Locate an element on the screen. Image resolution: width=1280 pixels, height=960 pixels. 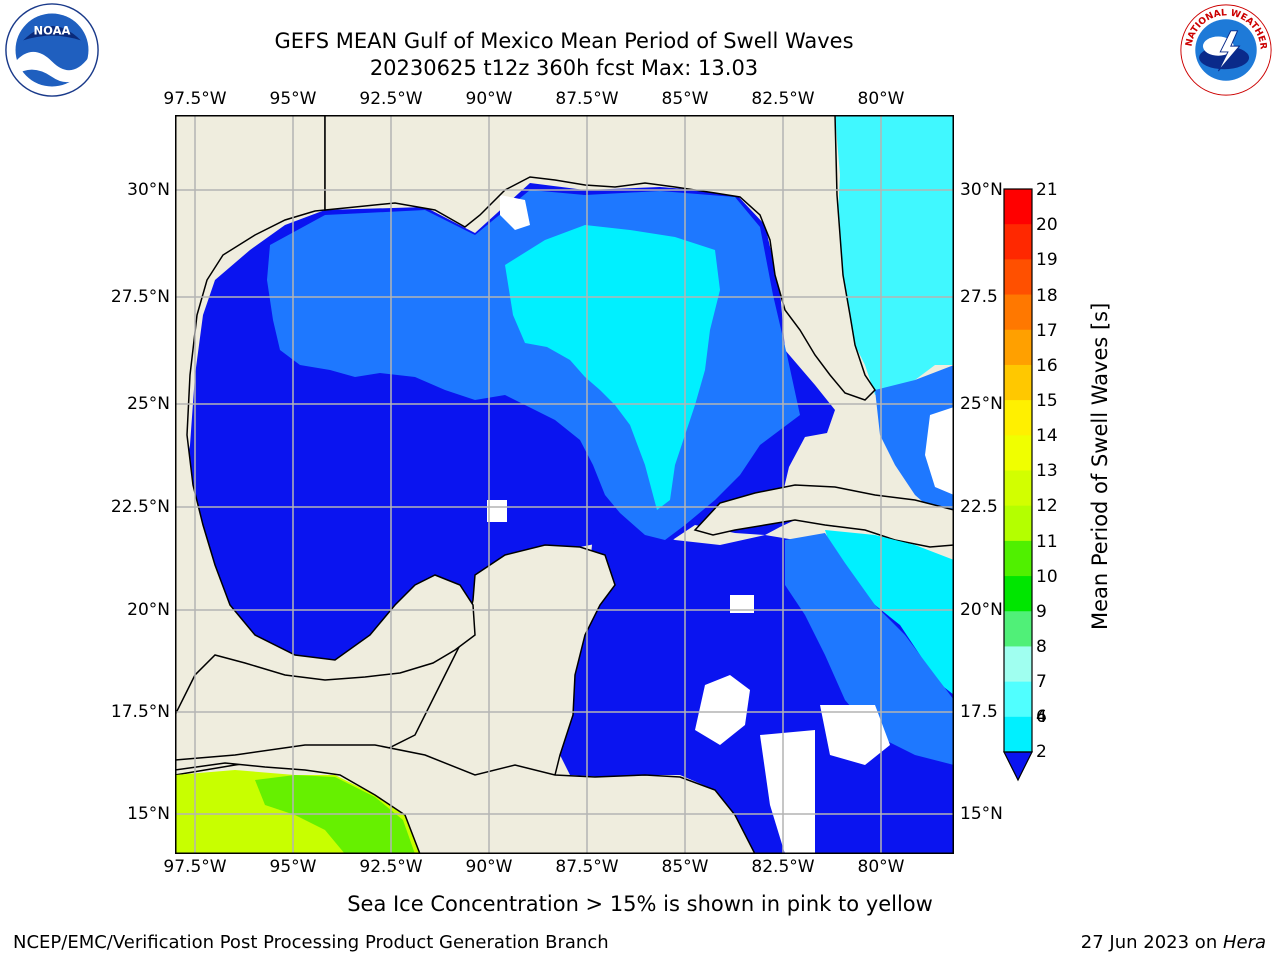
colorbar-extend-triangle is located at coordinates (1018, 766).